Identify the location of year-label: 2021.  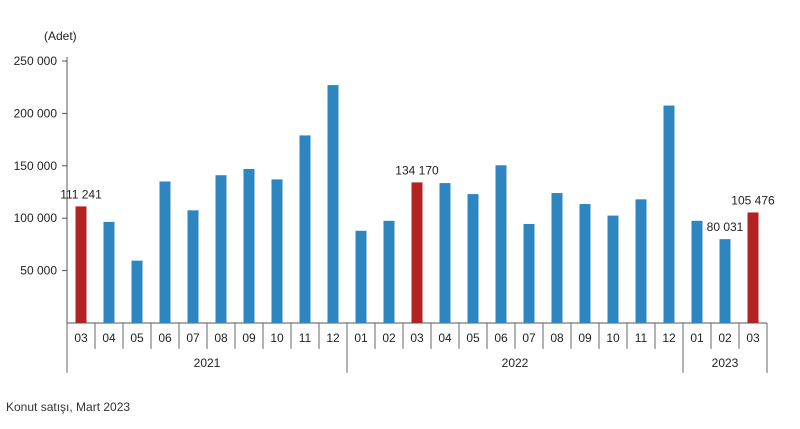
(207, 363).